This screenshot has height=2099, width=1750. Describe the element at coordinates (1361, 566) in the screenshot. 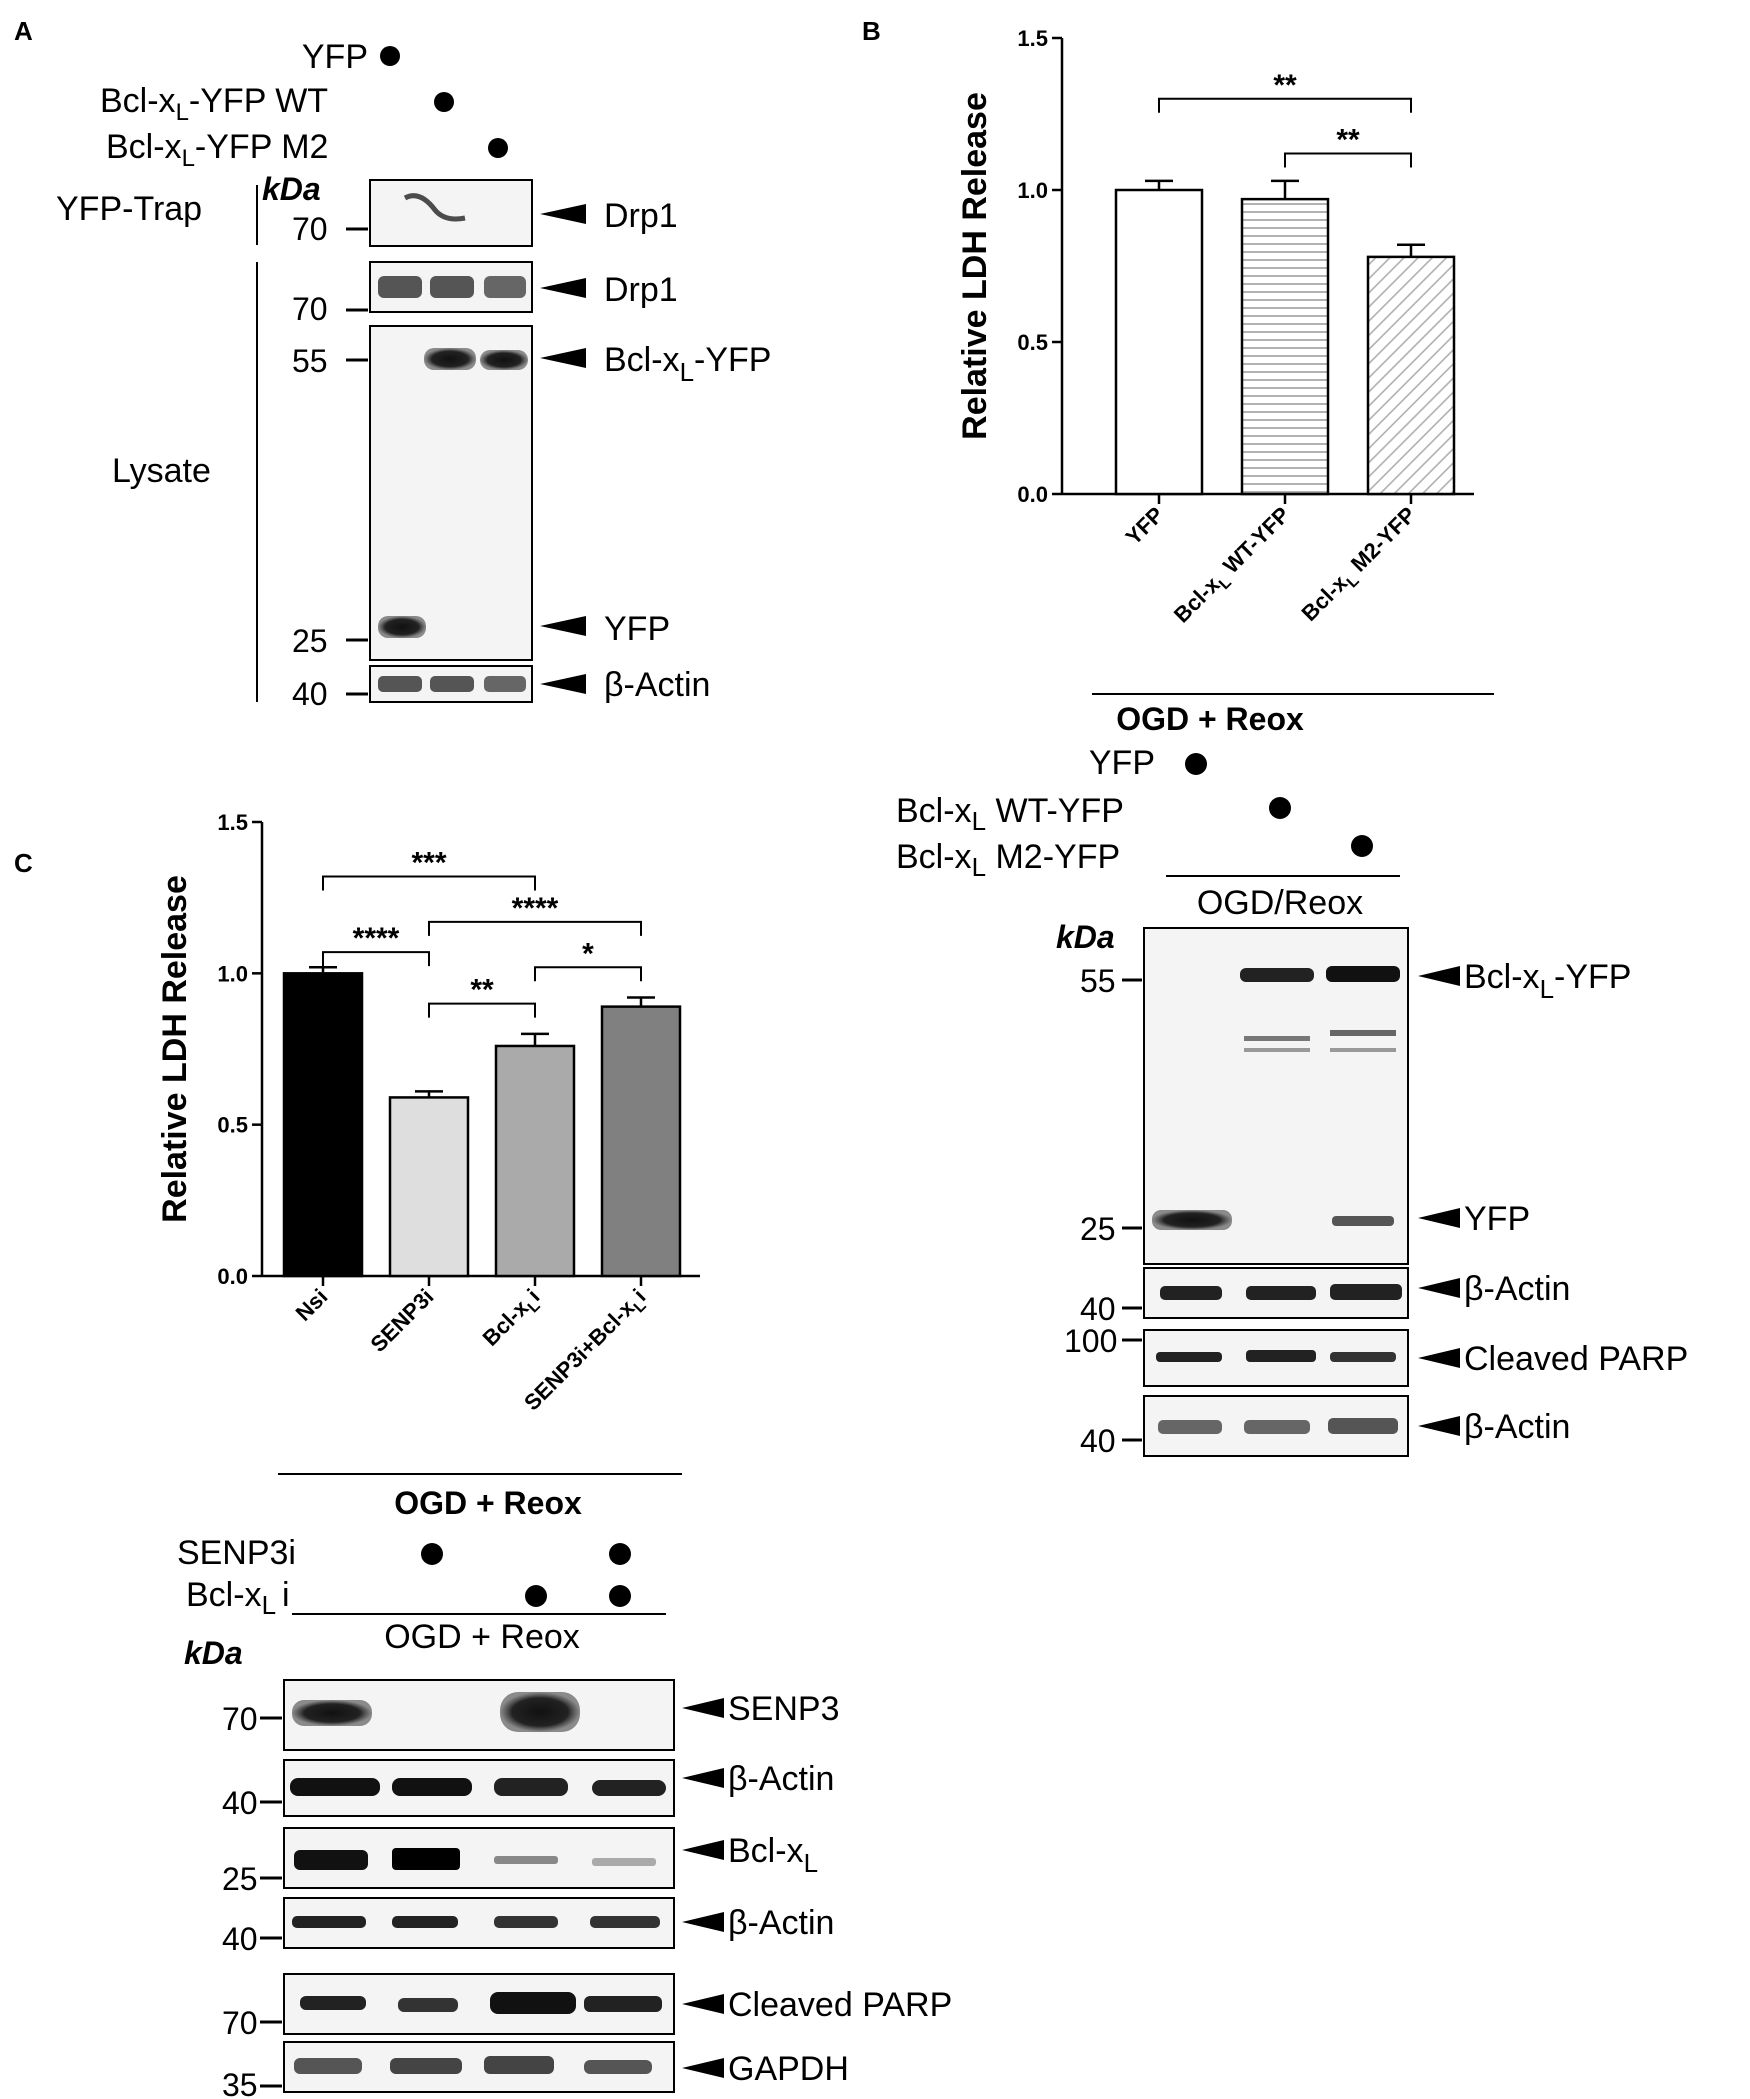

I see `x-tick-label: Bcl-xL M2-YFP` at that location.